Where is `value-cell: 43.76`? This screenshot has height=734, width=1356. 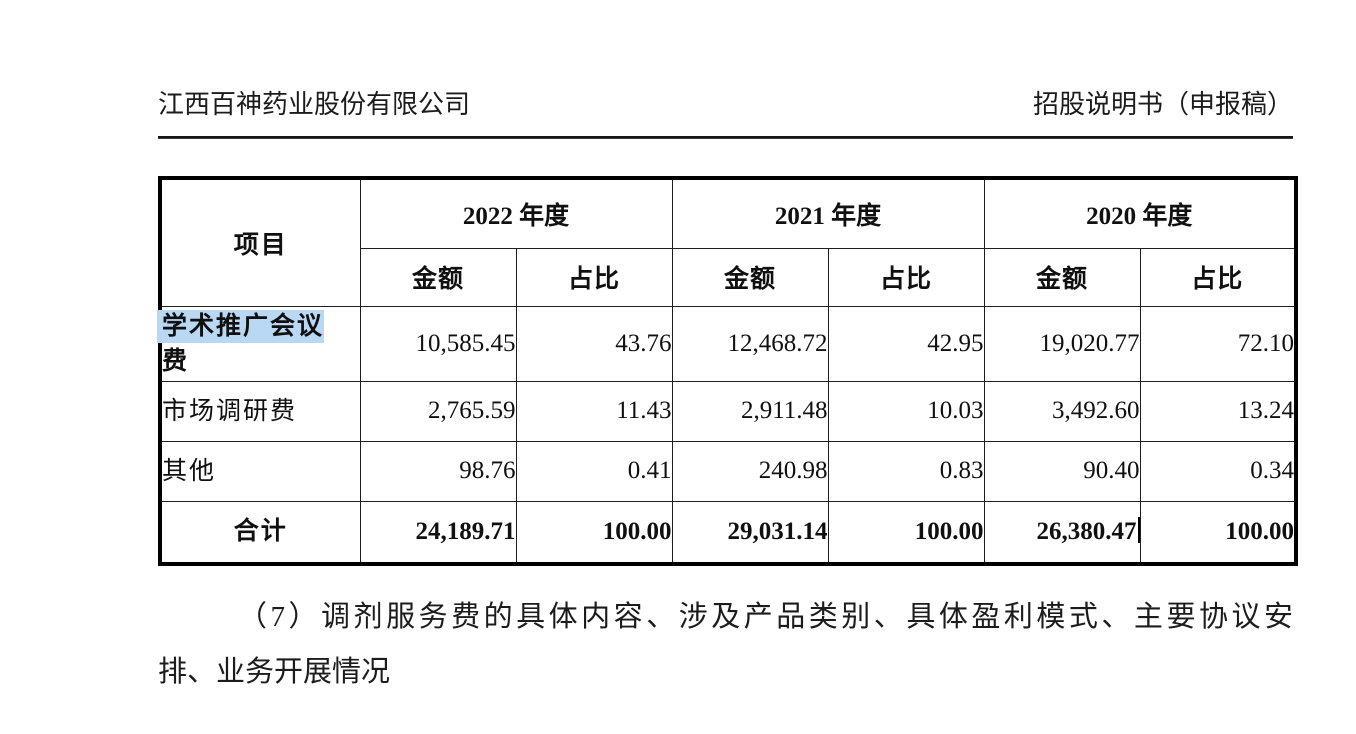
value-cell: 43.76 is located at coordinates (594, 343).